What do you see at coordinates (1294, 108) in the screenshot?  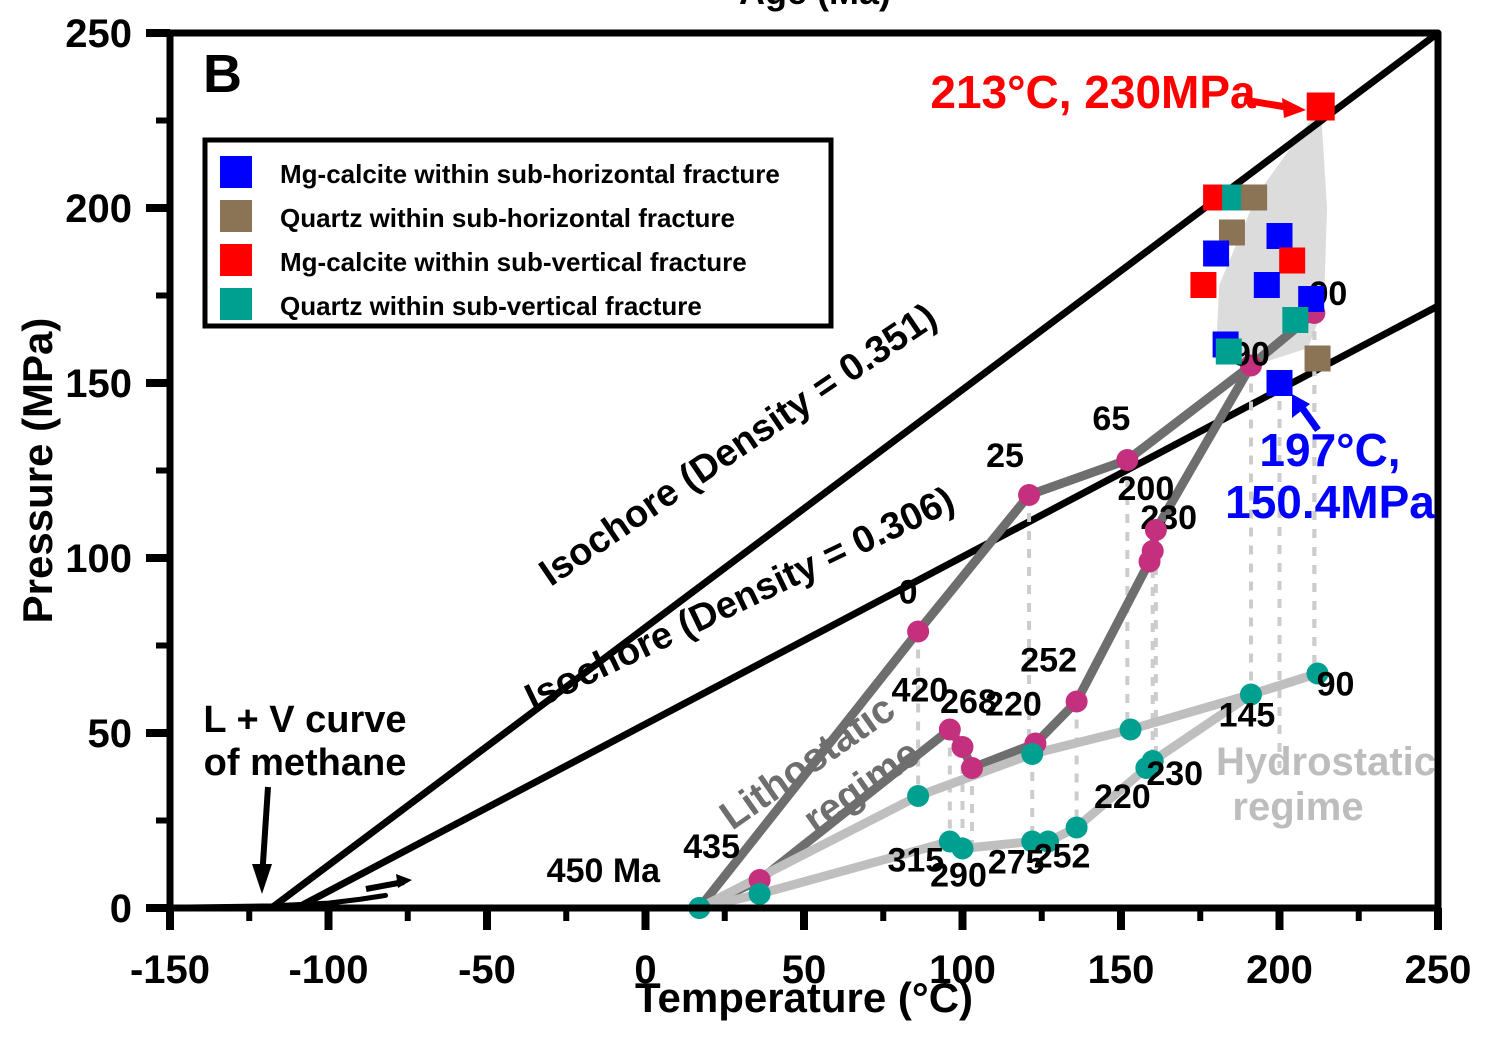 I see `callout-red-arrow-head` at bounding box center [1294, 108].